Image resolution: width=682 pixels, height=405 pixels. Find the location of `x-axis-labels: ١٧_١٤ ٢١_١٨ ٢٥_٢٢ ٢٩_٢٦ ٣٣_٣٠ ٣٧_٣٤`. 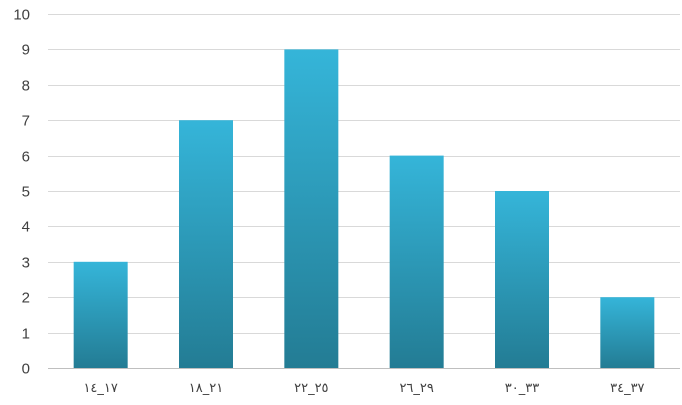

x-axis-labels: ١٧_١٤ ٢١_١٨ ٢٥_٢٢ ٢٩_٢٦ ٣٣_٣٠ ٣٧_٣٤ is located at coordinates (363, 388).